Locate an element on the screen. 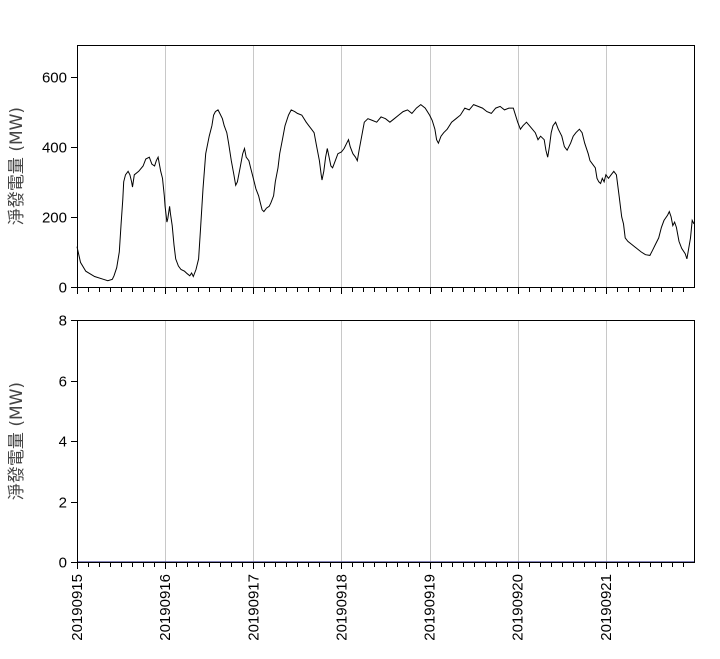  x-tick-label: 20190915 is located at coordinates (77, 607).